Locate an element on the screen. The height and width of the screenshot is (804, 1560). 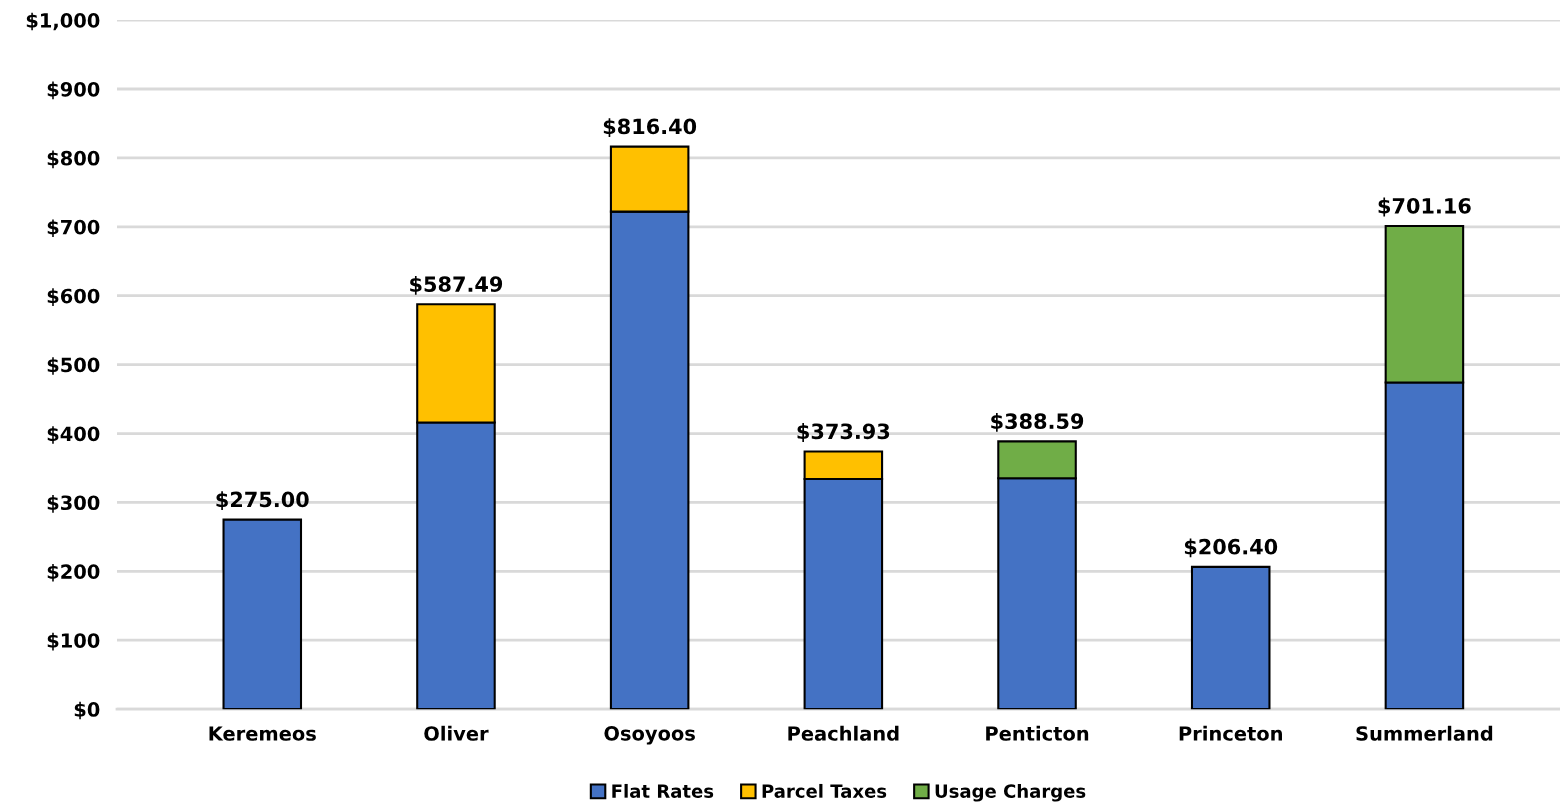
total-label: $388.59 is located at coordinates (1037, 422).